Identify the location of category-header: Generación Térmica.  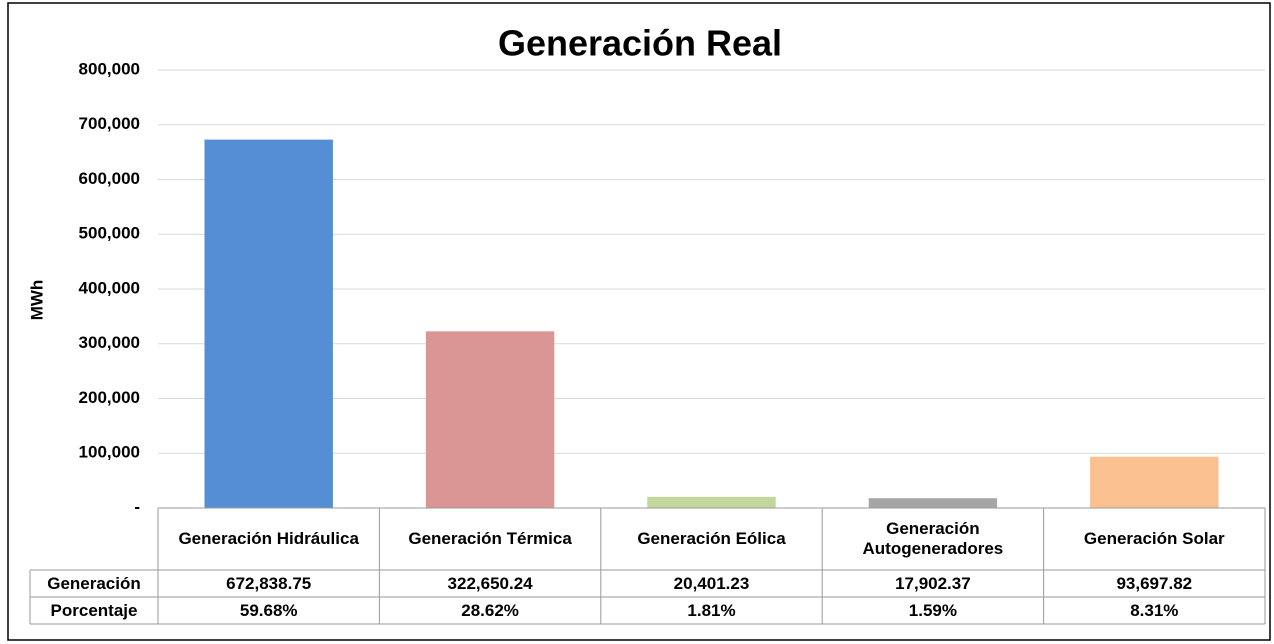
(489, 539).